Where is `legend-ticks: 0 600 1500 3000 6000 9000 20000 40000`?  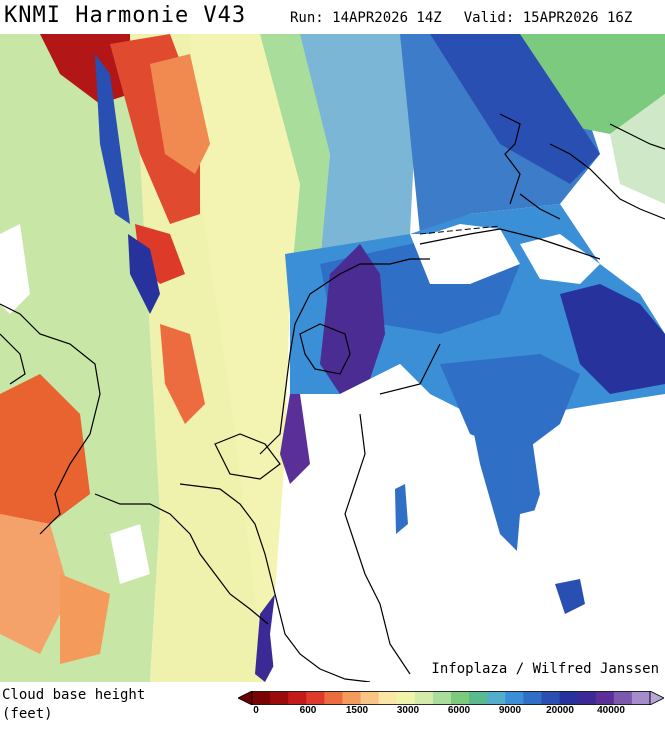 legend-ticks: 0 600 1500 3000 6000 9000 20000 40000 is located at coordinates (332, 713).